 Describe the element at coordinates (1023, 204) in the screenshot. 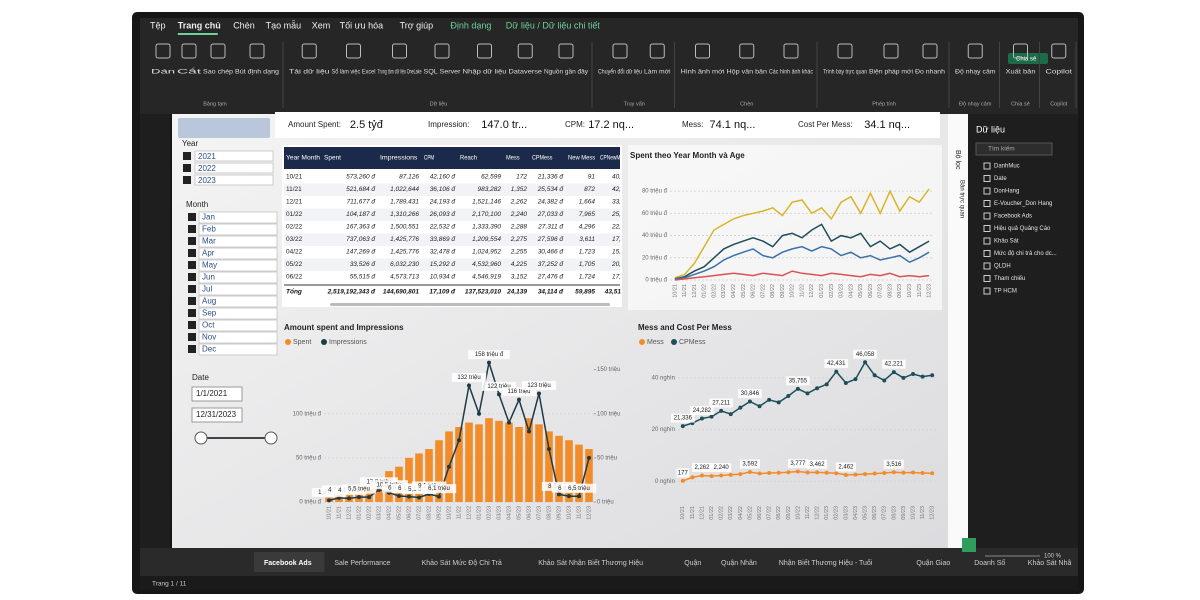

I see `field: E-Voucher_Don Hang` at that location.